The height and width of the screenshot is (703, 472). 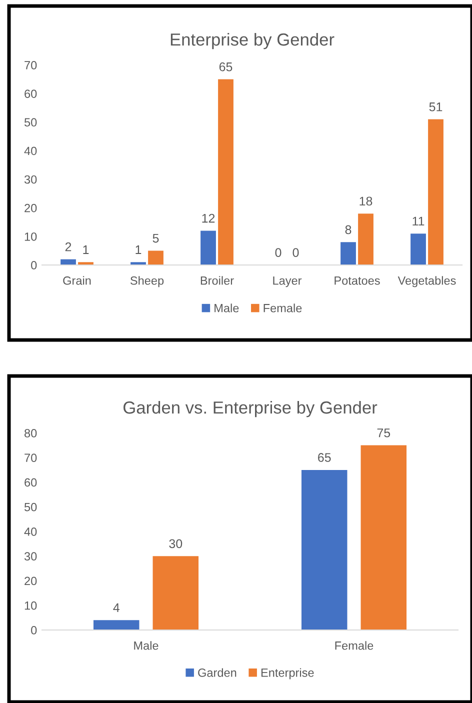 What do you see at coordinates (427, 282) in the screenshot?
I see `x-tick-label: Vegetables` at bounding box center [427, 282].